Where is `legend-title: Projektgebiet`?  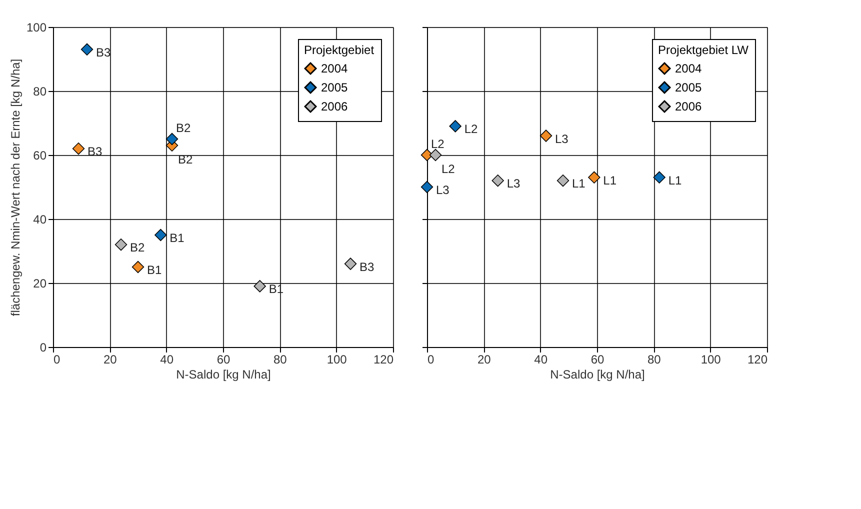
legend-title: Projektgebiet is located at coordinates (339, 50).